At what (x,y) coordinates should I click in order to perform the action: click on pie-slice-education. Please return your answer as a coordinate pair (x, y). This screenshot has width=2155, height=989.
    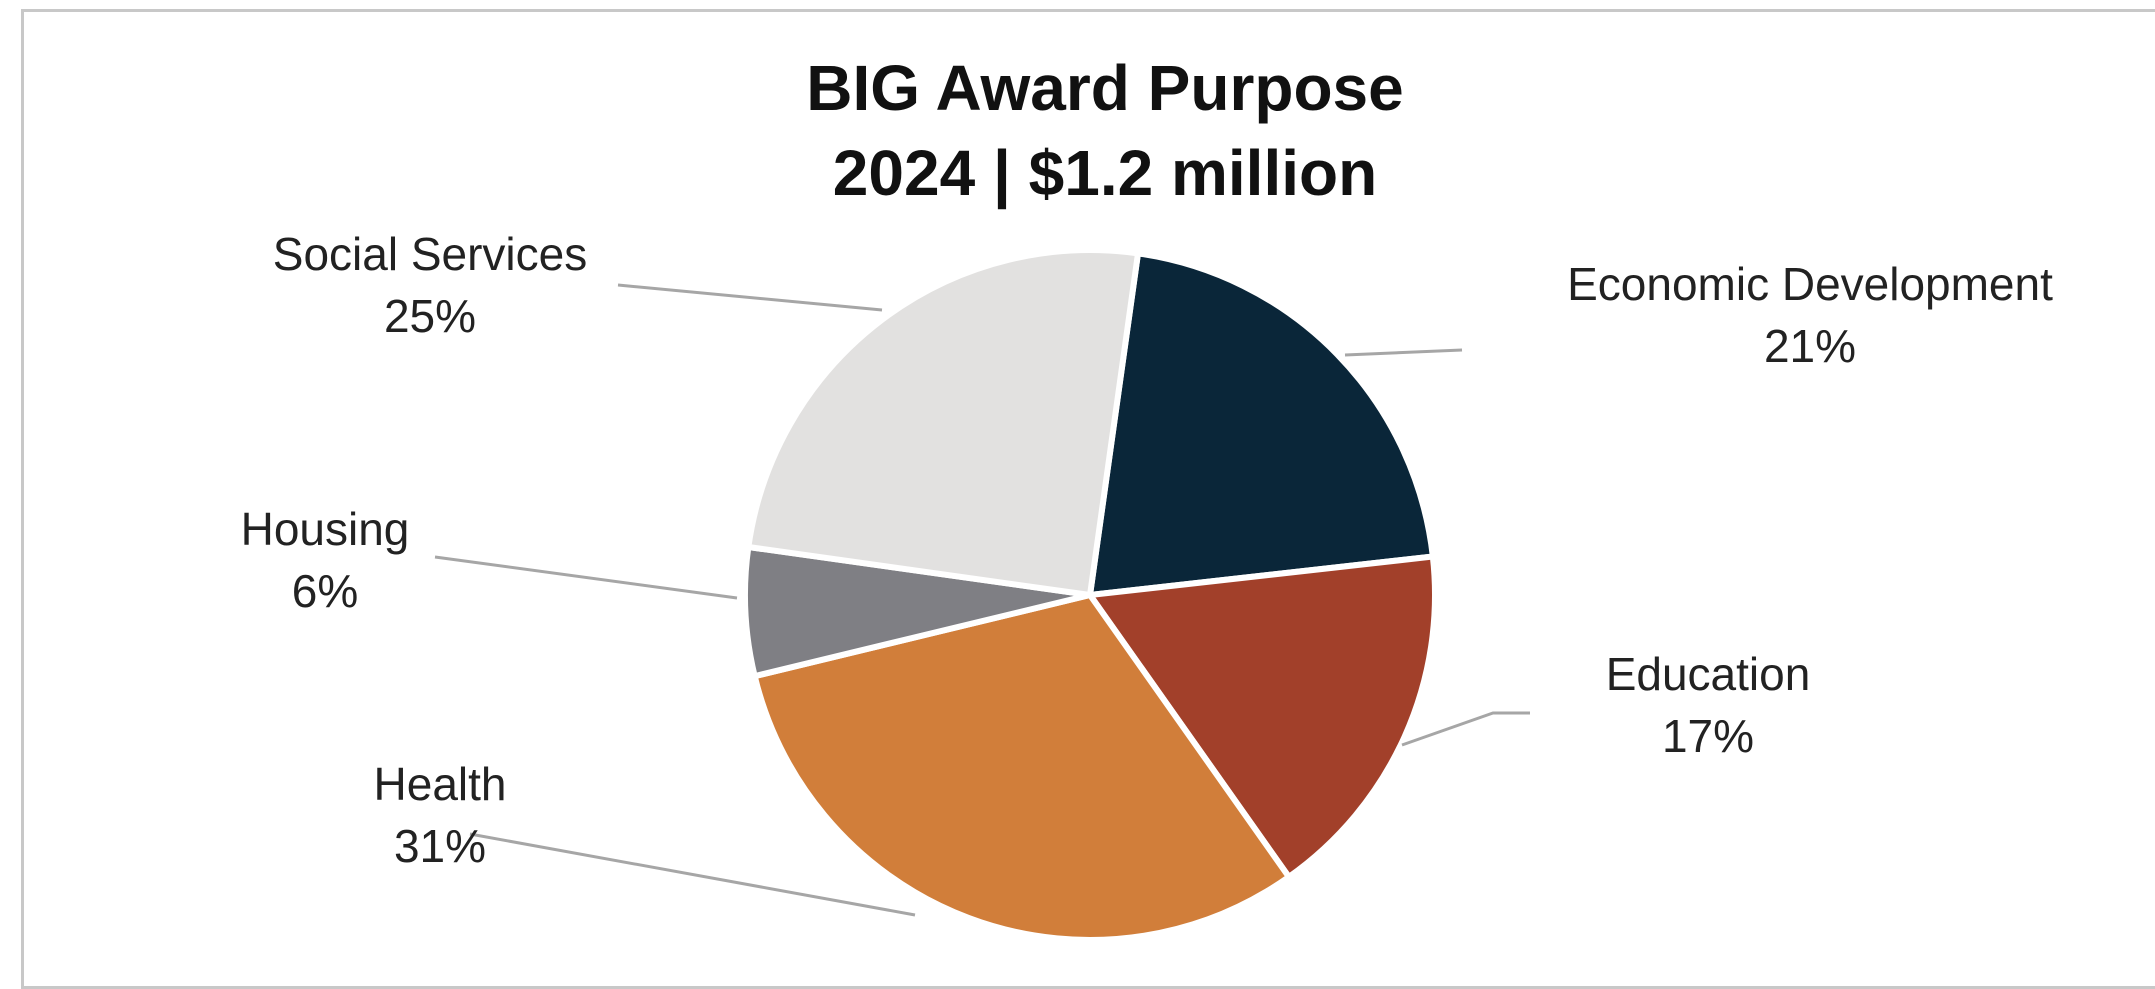
    Looking at the image, I should click on (1261, 717).